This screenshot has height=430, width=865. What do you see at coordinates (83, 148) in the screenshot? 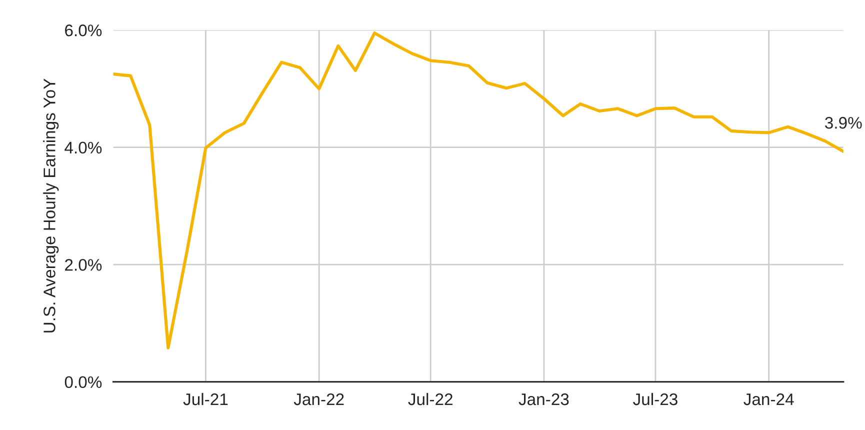
I see `y-tick-label: 4.0%` at bounding box center [83, 148].